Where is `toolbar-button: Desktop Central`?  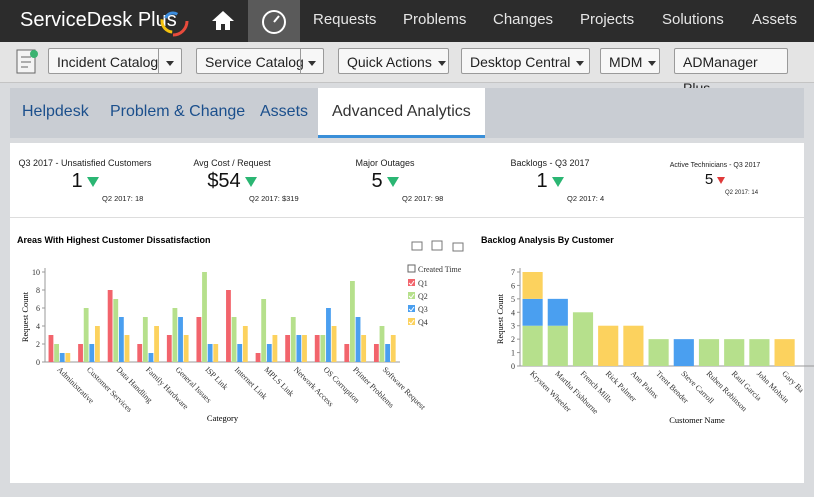
toolbar-button: Desktop Central is located at coordinates (525, 61).